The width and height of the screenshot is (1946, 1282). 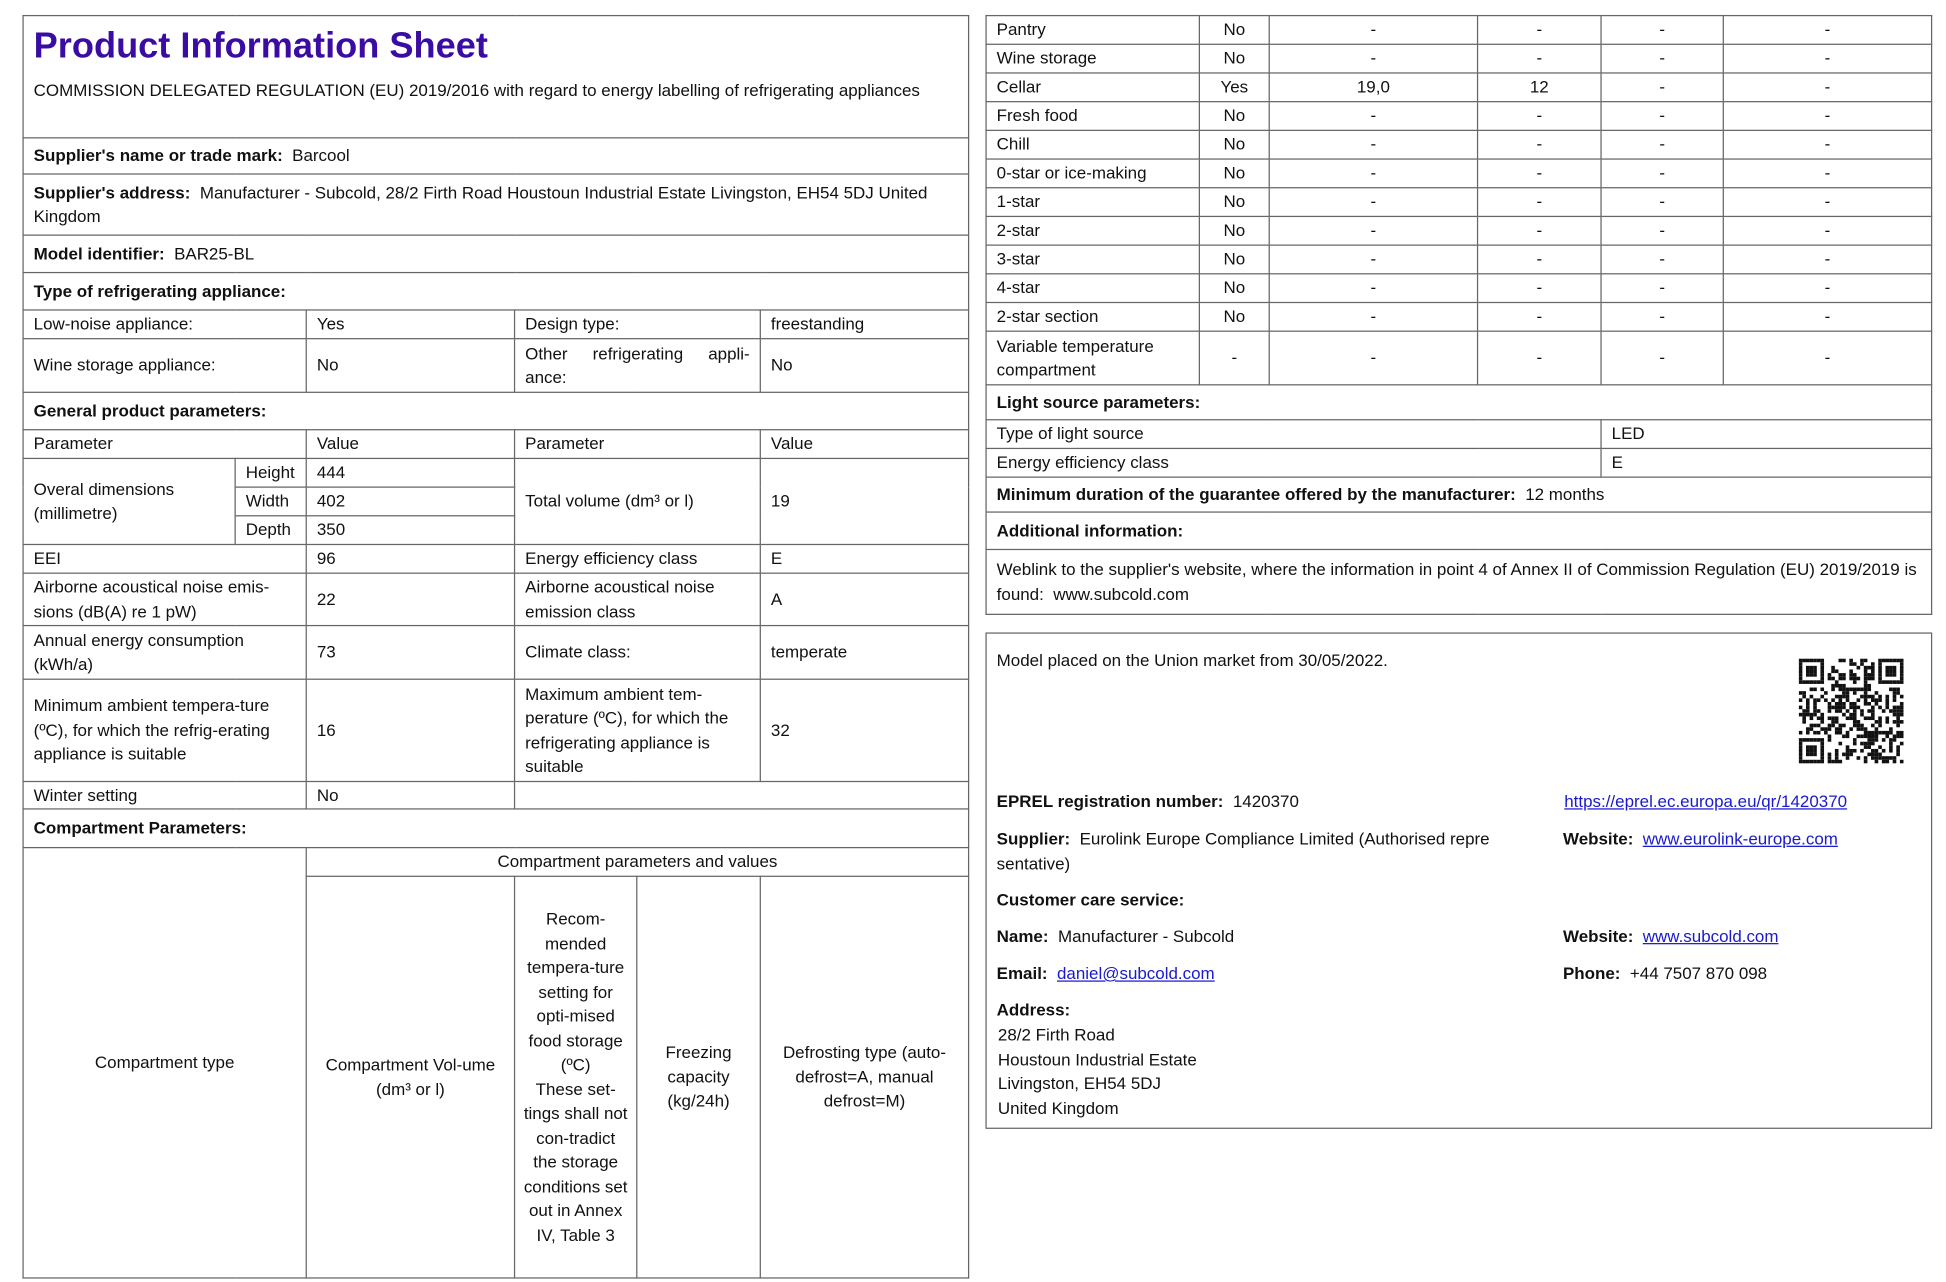 I want to click on compartment-type: 4-star, so click(x=1092, y=288).